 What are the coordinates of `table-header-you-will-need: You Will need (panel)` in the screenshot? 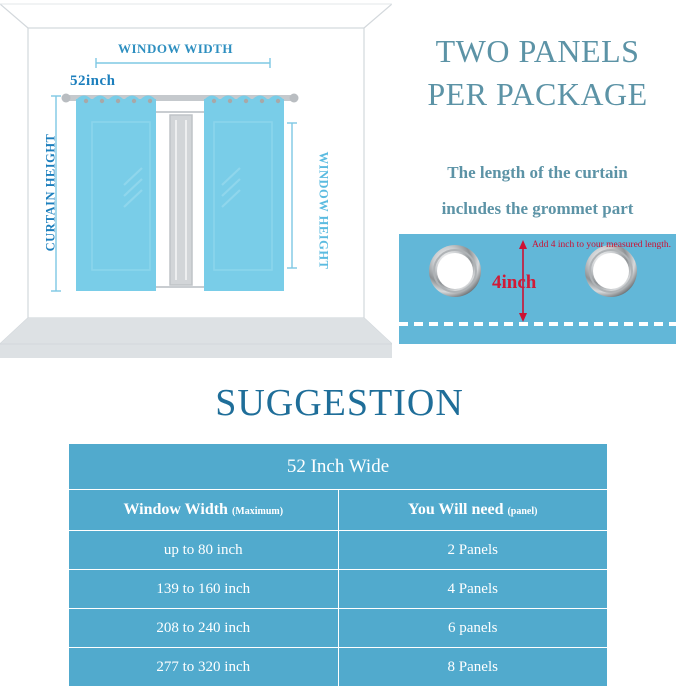 It's located at (472, 510).